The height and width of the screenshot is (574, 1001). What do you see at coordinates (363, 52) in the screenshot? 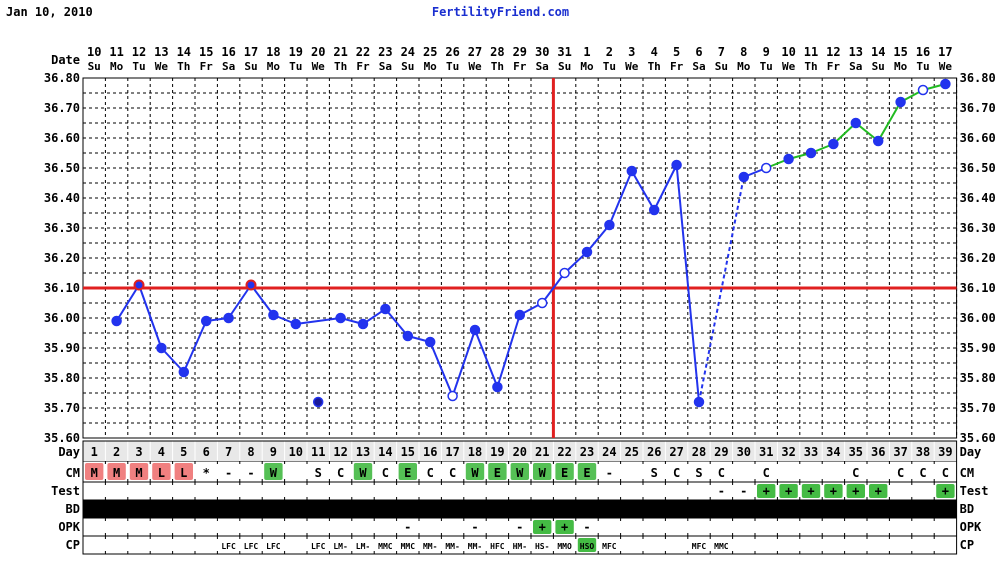
I see `date-label: 22` at bounding box center [363, 52].